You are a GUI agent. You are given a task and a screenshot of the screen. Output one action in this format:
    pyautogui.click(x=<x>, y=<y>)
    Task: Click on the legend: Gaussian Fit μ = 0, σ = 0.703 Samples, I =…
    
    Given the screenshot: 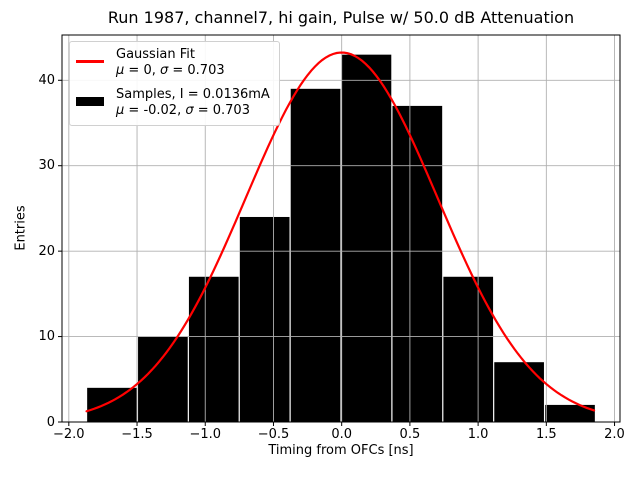 What is the action you would take?
    pyautogui.click(x=174, y=83)
    